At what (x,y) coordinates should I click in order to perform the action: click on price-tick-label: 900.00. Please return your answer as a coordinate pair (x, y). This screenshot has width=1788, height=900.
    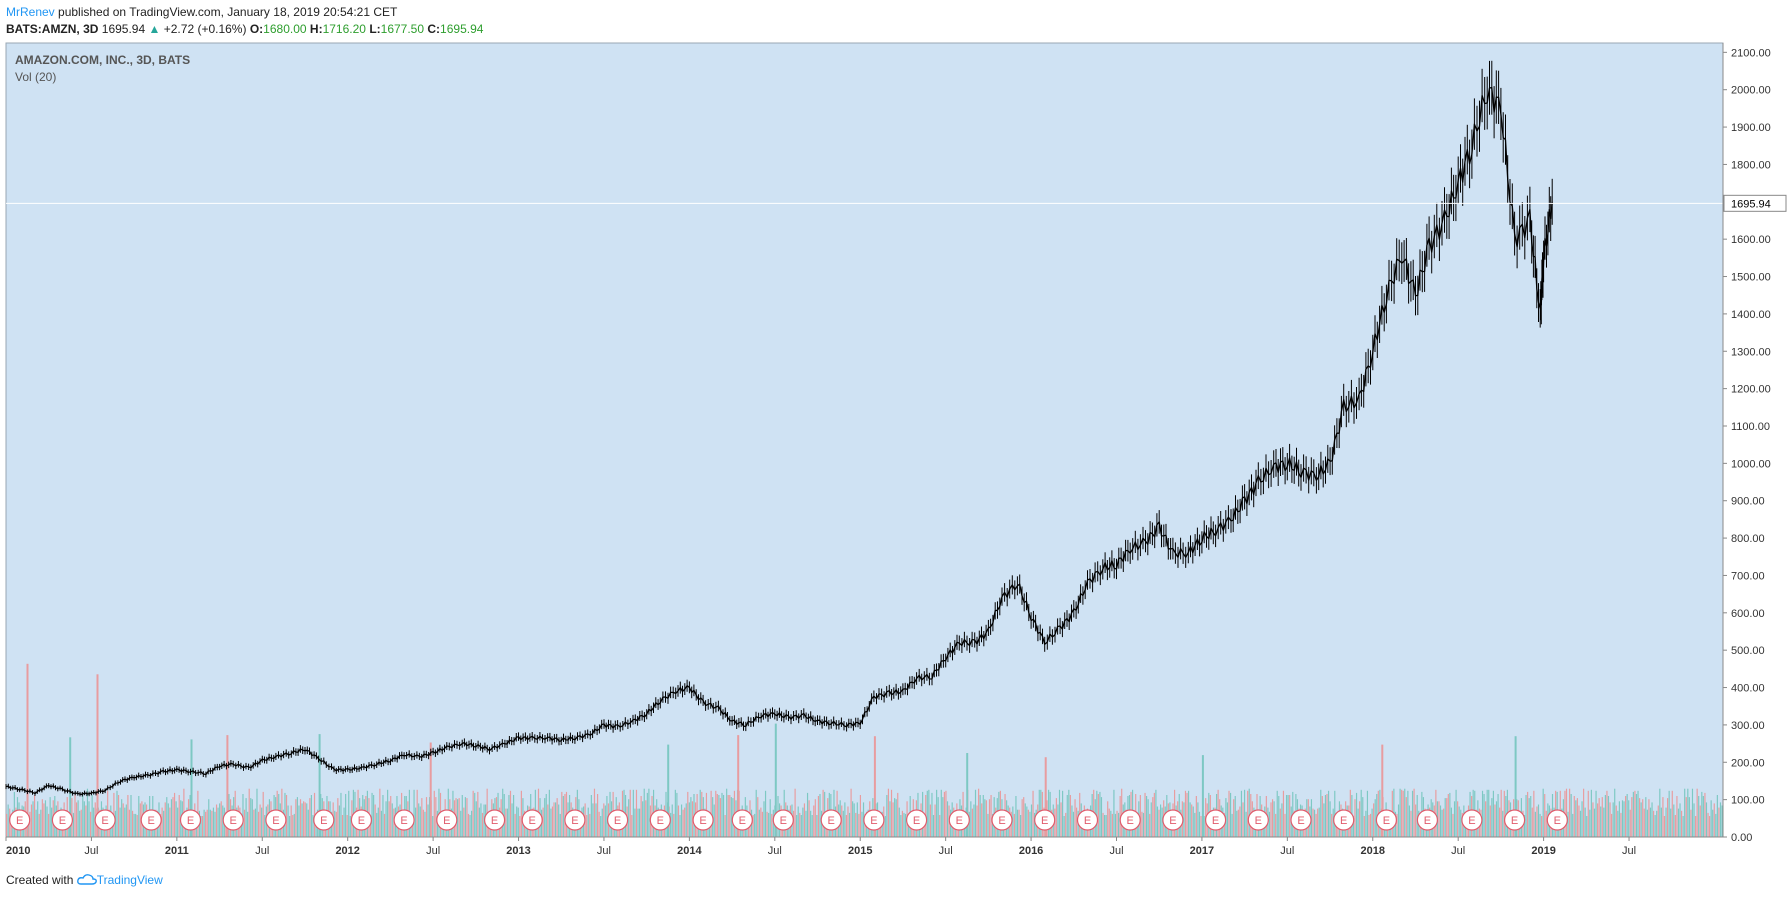
    Looking at the image, I should click on (1748, 502).